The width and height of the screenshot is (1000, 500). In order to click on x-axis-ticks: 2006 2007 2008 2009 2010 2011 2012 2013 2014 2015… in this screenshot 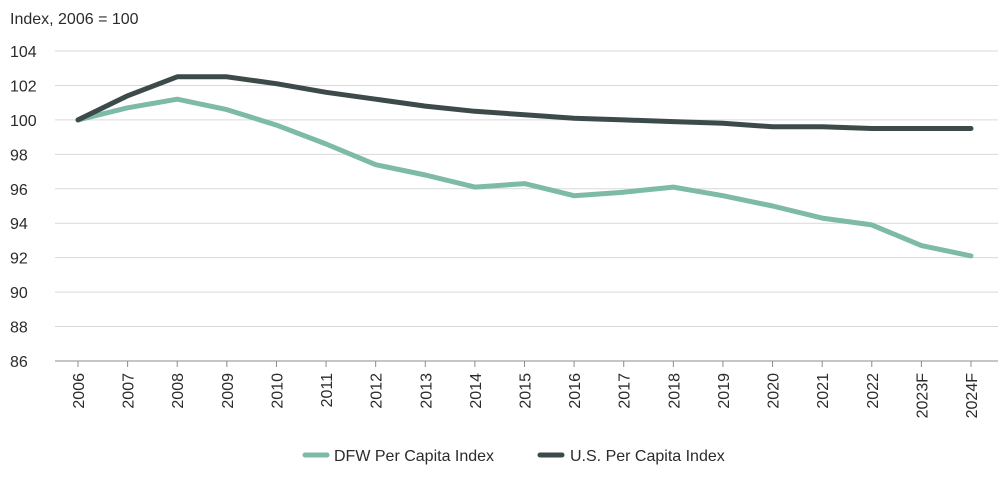, I will do `click(526, 389)`.